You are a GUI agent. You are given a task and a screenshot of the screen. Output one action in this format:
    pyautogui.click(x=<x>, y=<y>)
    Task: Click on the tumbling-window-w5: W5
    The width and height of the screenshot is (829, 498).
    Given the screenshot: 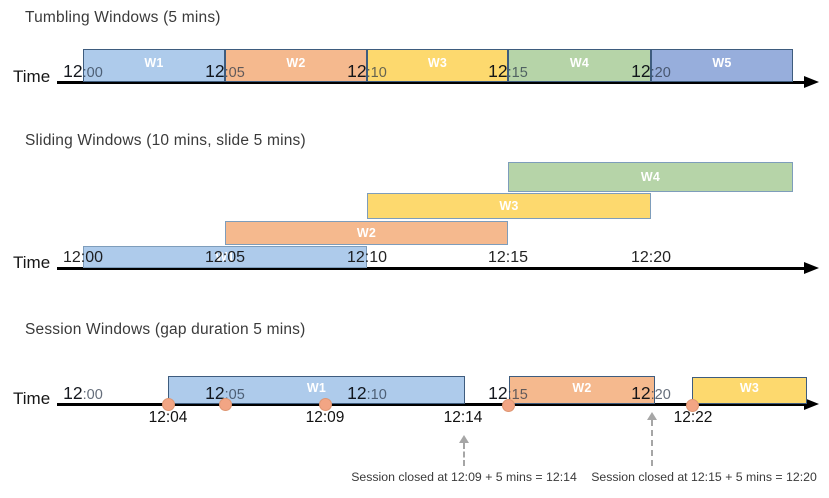 What is the action you would take?
    pyautogui.click(x=722, y=65)
    